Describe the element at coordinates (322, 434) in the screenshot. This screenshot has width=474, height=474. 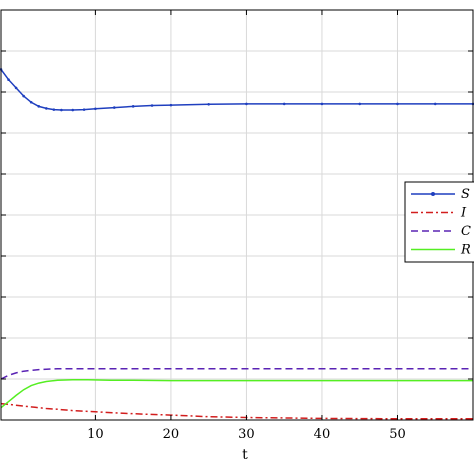
I see `x-tick-label-3: 40` at that location.